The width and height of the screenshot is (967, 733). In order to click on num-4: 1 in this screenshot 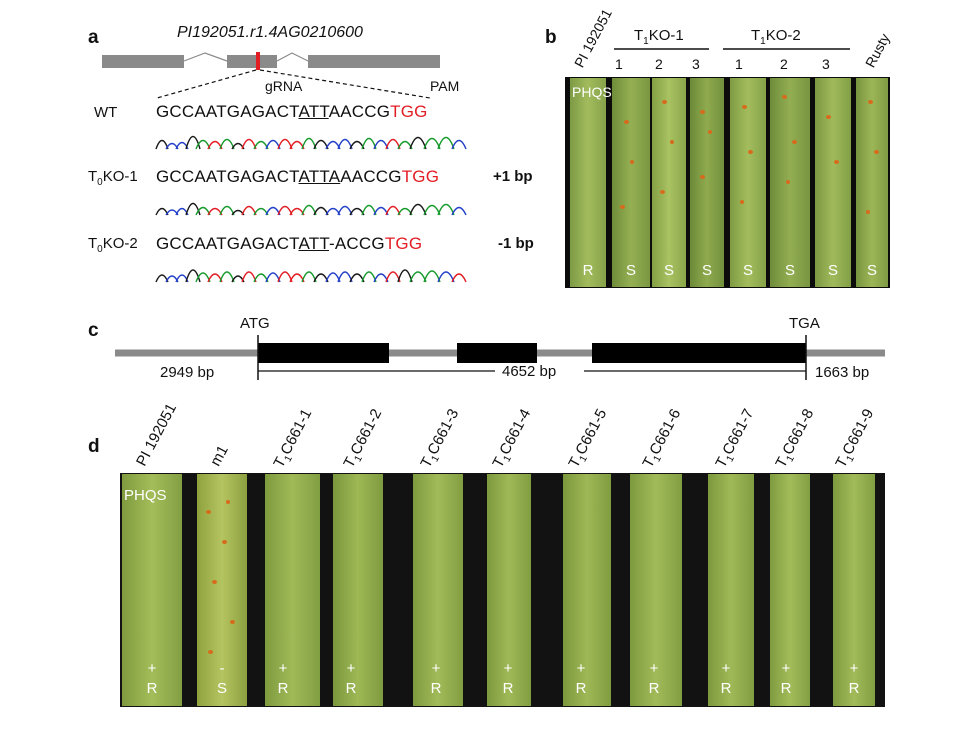, I will do `click(739, 64)`.